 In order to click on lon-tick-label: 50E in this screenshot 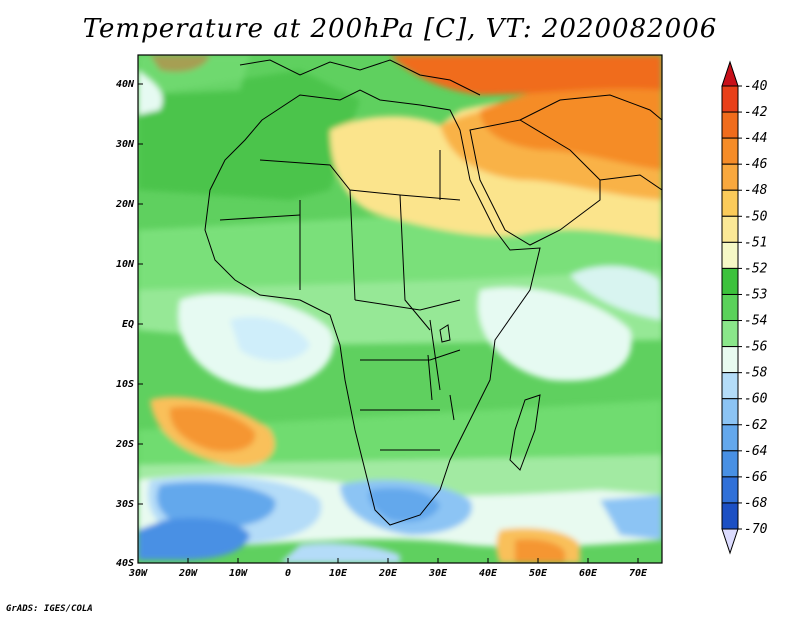, I will do `click(538, 573)`.